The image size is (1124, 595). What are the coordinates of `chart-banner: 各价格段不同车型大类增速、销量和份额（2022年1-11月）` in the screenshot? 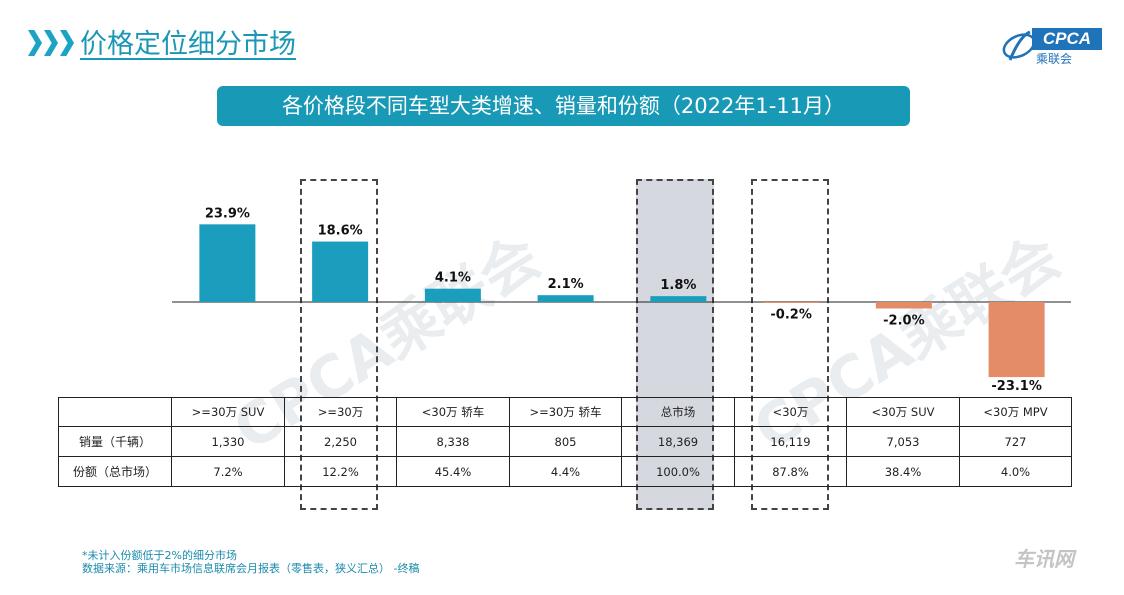 It's located at (563, 106).